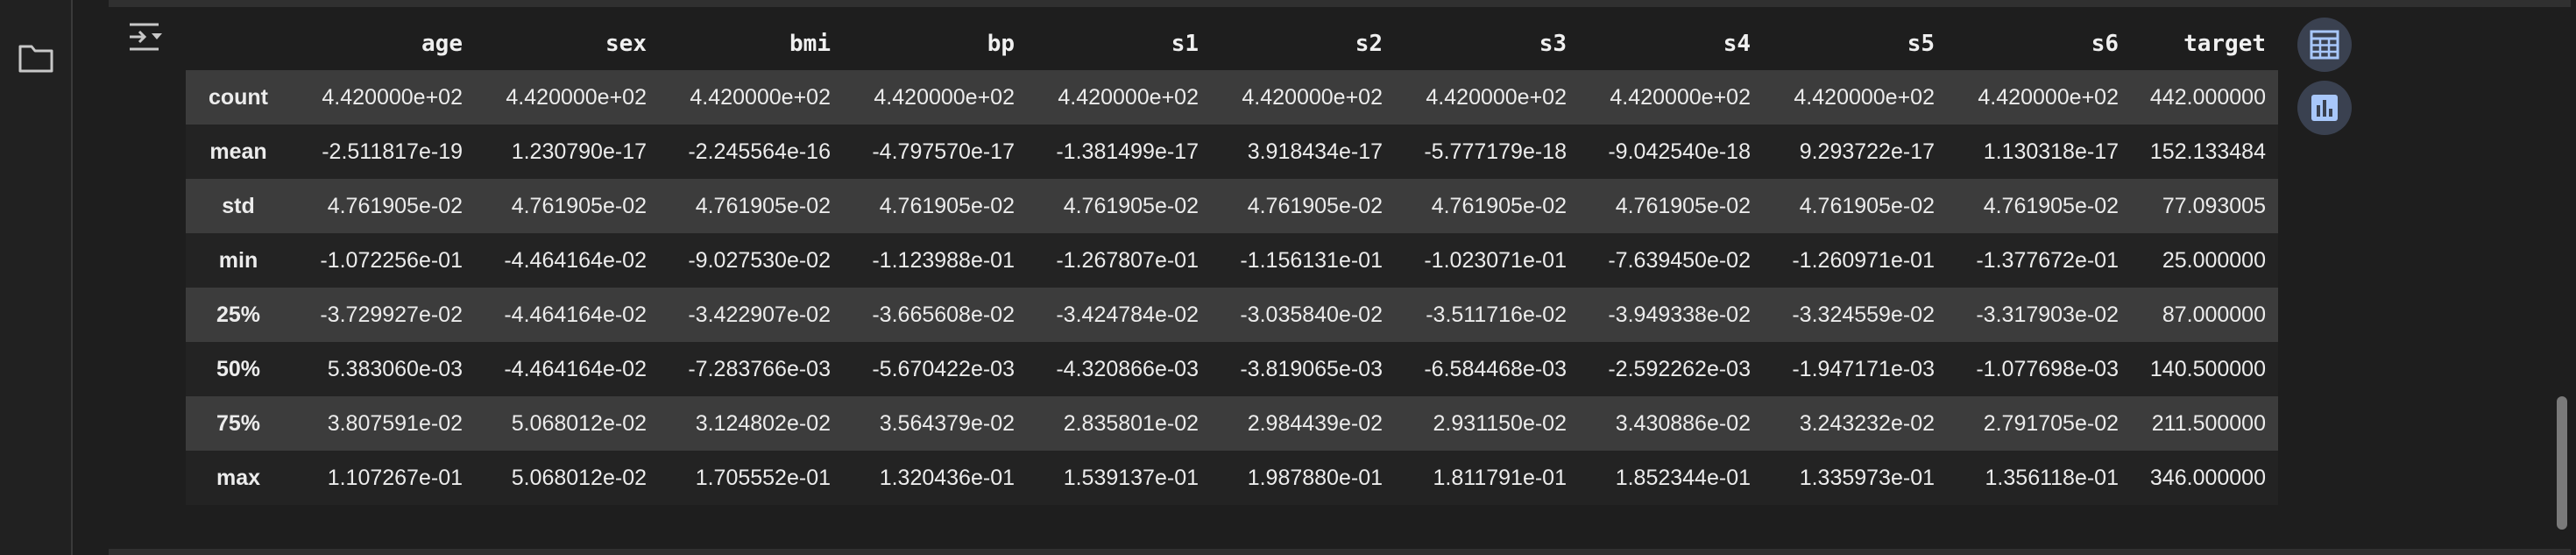  I want to click on row-label: min, so click(238, 260).